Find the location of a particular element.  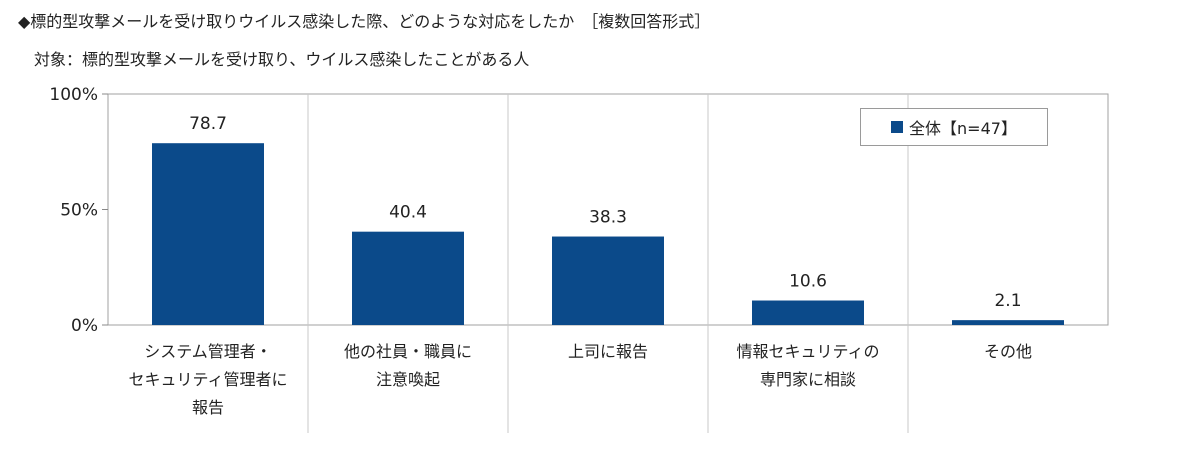

chart-subtitle: 対象：標的型攻撃メールを受け取り、ウイルス感染したことがある人 is located at coordinates (282, 59).